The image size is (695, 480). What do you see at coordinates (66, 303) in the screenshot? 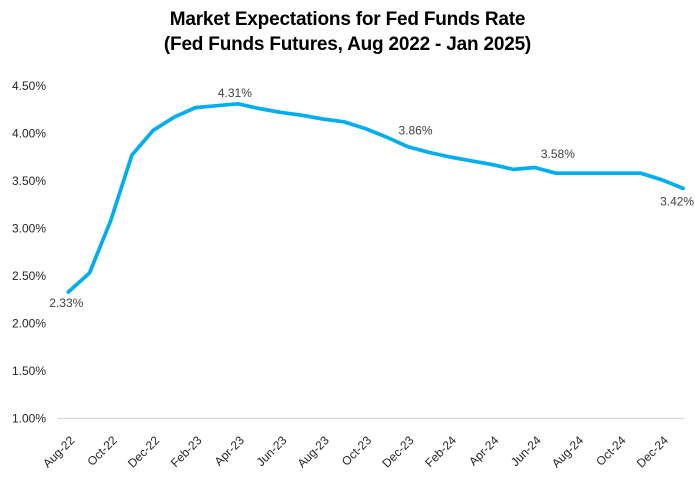
I see `data-point-label: 2.33%` at bounding box center [66, 303].